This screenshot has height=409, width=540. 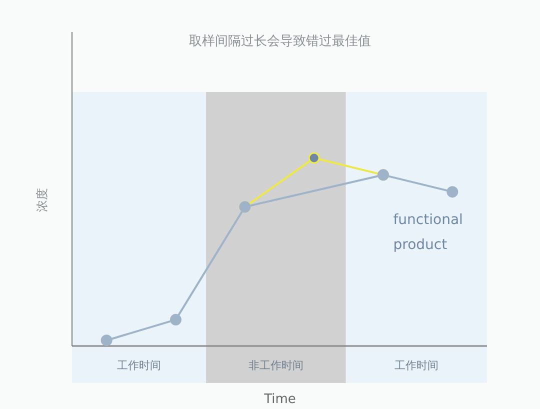 What do you see at coordinates (428, 232) in the screenshot?
I see `series-label: functional product` at bounding box center [428, 232].